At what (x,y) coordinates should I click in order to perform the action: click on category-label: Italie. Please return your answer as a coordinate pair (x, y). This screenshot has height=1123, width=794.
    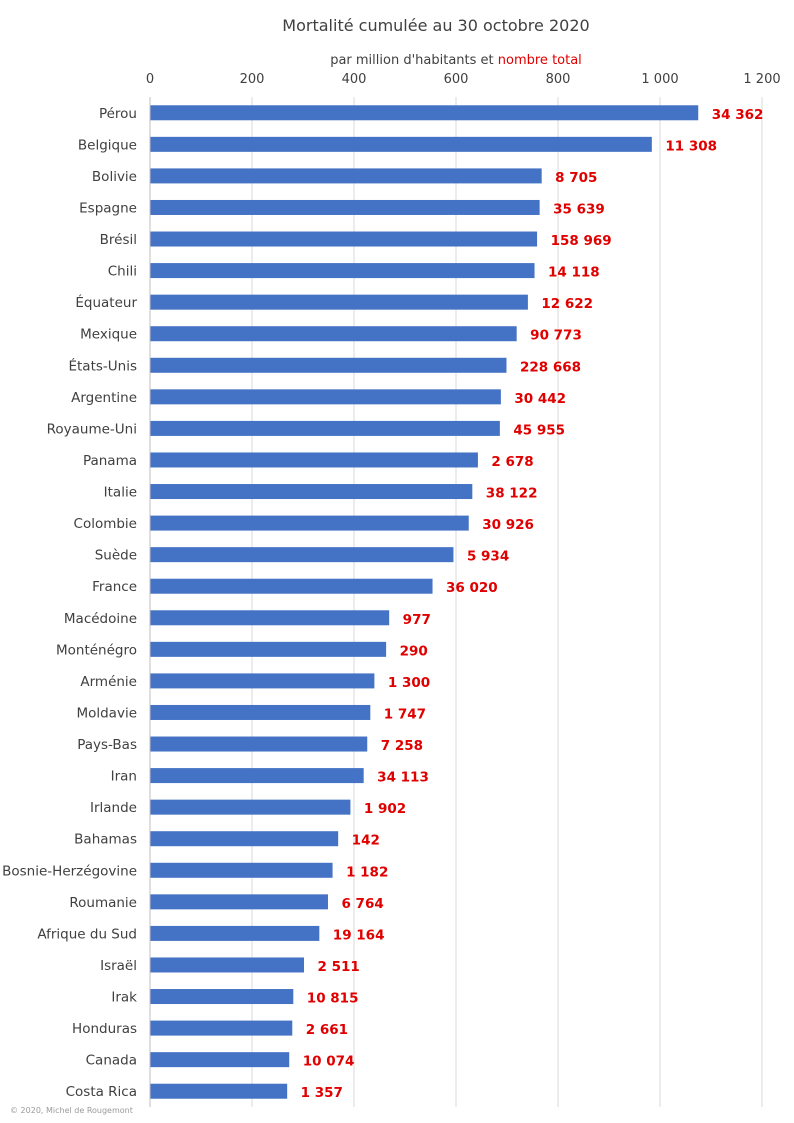
    Looking at the image, I should click on (120, 493).